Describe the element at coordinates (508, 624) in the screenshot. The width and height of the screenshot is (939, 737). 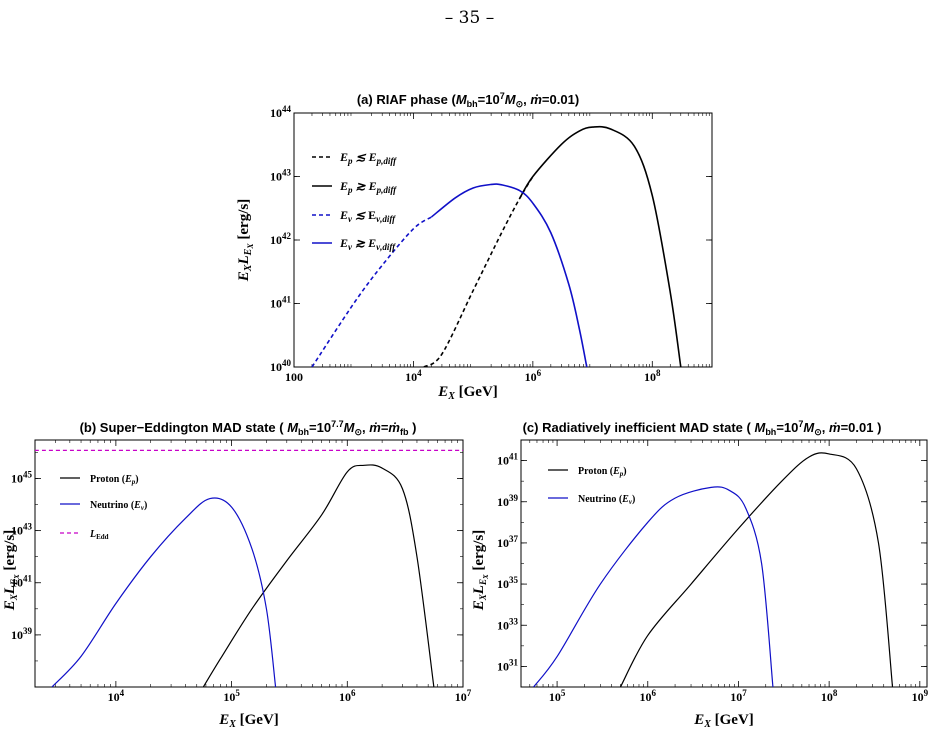
I see `y-tick-label-1: 1033` at that location.